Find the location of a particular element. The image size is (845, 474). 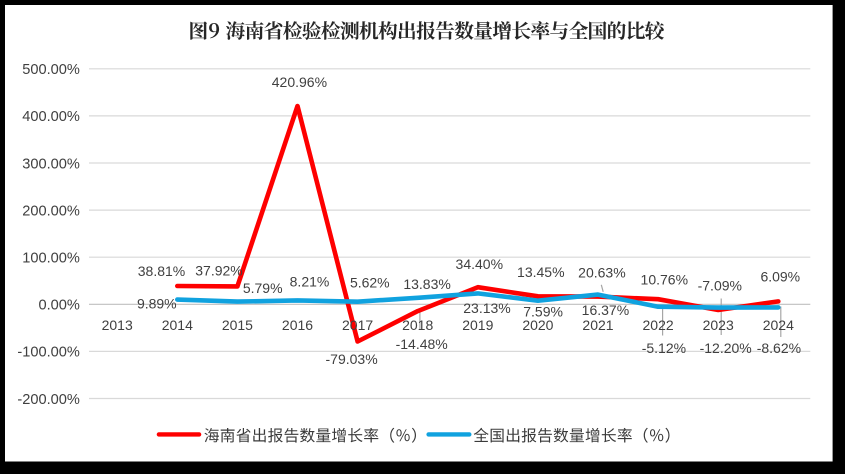

svg-text: -14.48% is located at coordinates (422, 344).